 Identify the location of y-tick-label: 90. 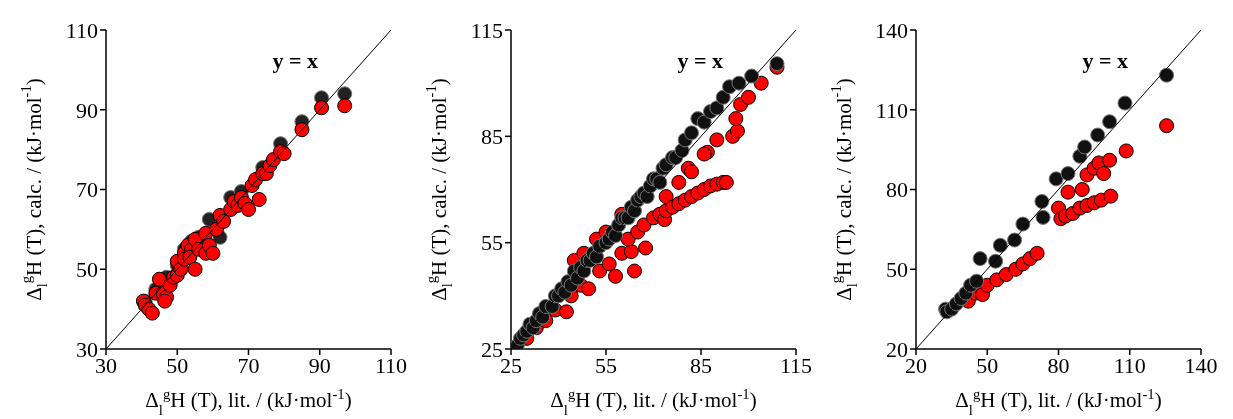
(87, 110).